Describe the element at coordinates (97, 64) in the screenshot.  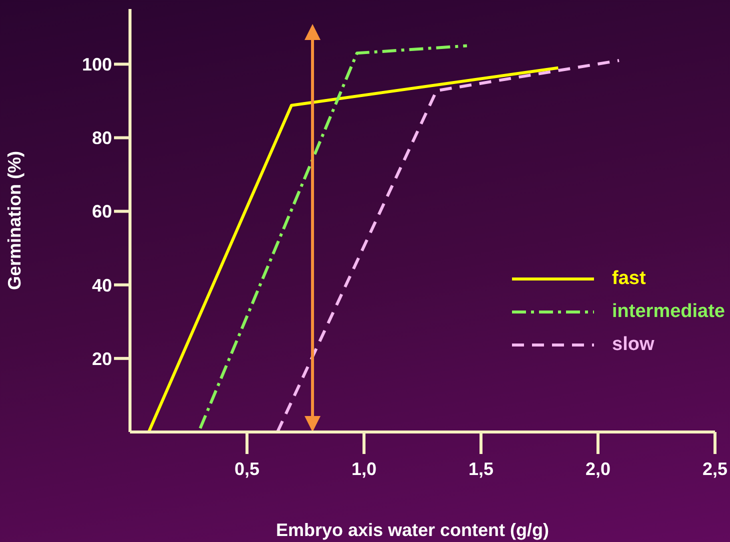
I see `y-tick-label: 100` at that location.